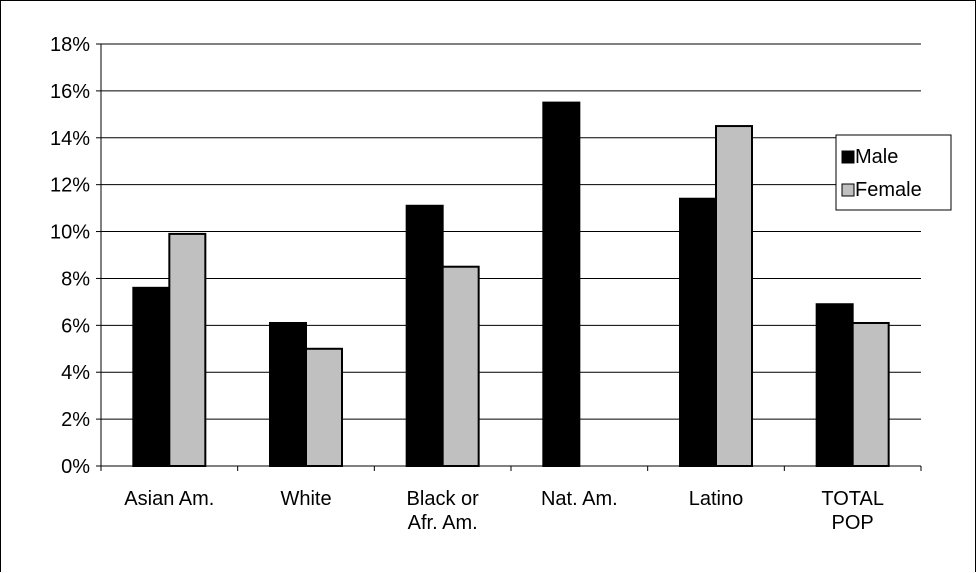 The image size is (976, 573). I want to click on y-tick-label: 6%, so click(75, 326).